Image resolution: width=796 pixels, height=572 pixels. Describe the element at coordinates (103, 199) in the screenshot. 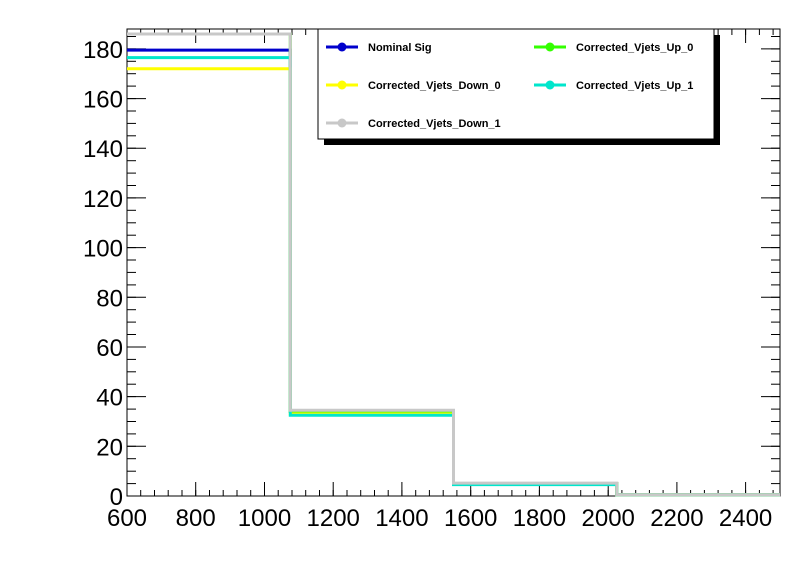

I see `y-tick-label: 120` at that location.